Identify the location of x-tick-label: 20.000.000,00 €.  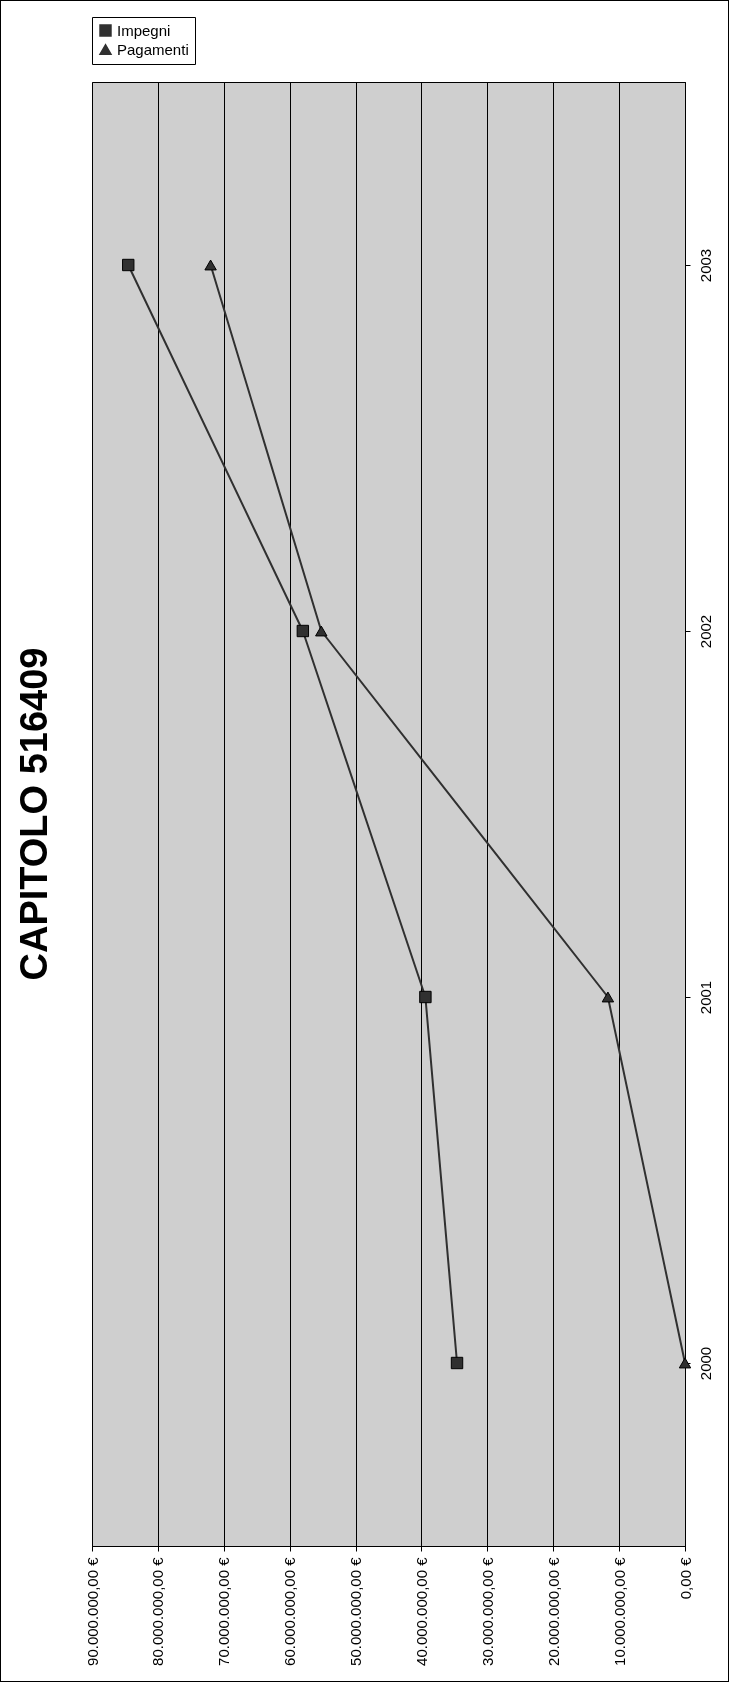
(553, 1611).